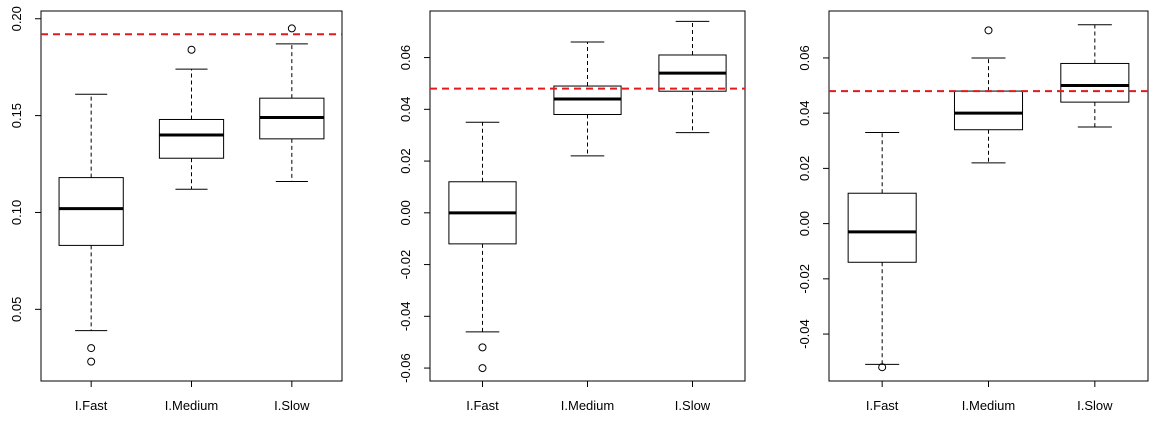  What do you see at coordinates (16, 309) in the screenshot?
I see `y-tick-label: 0.05` at bounding box center [16, 309].